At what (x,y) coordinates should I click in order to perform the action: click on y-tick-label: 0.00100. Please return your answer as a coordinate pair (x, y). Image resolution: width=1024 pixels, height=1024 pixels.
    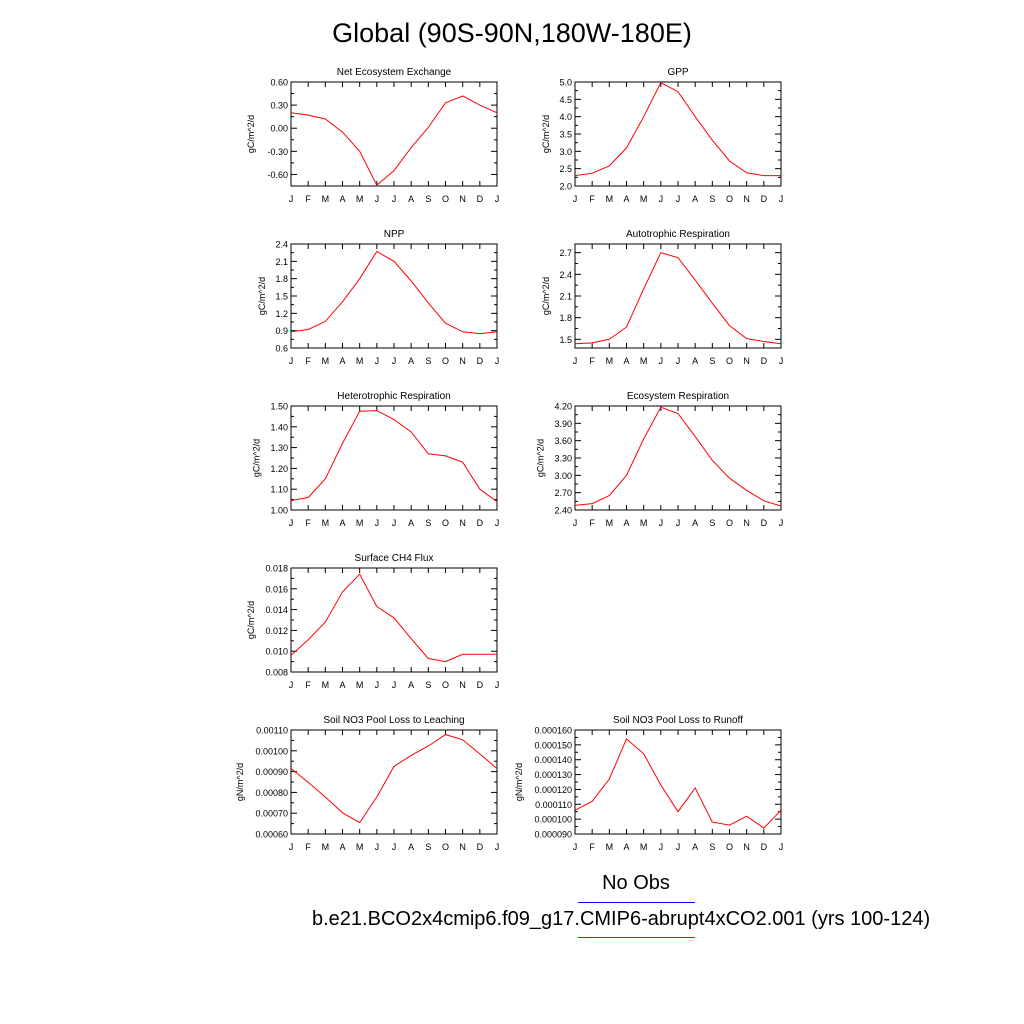
    Looking at the image, I should click on (271, 751).